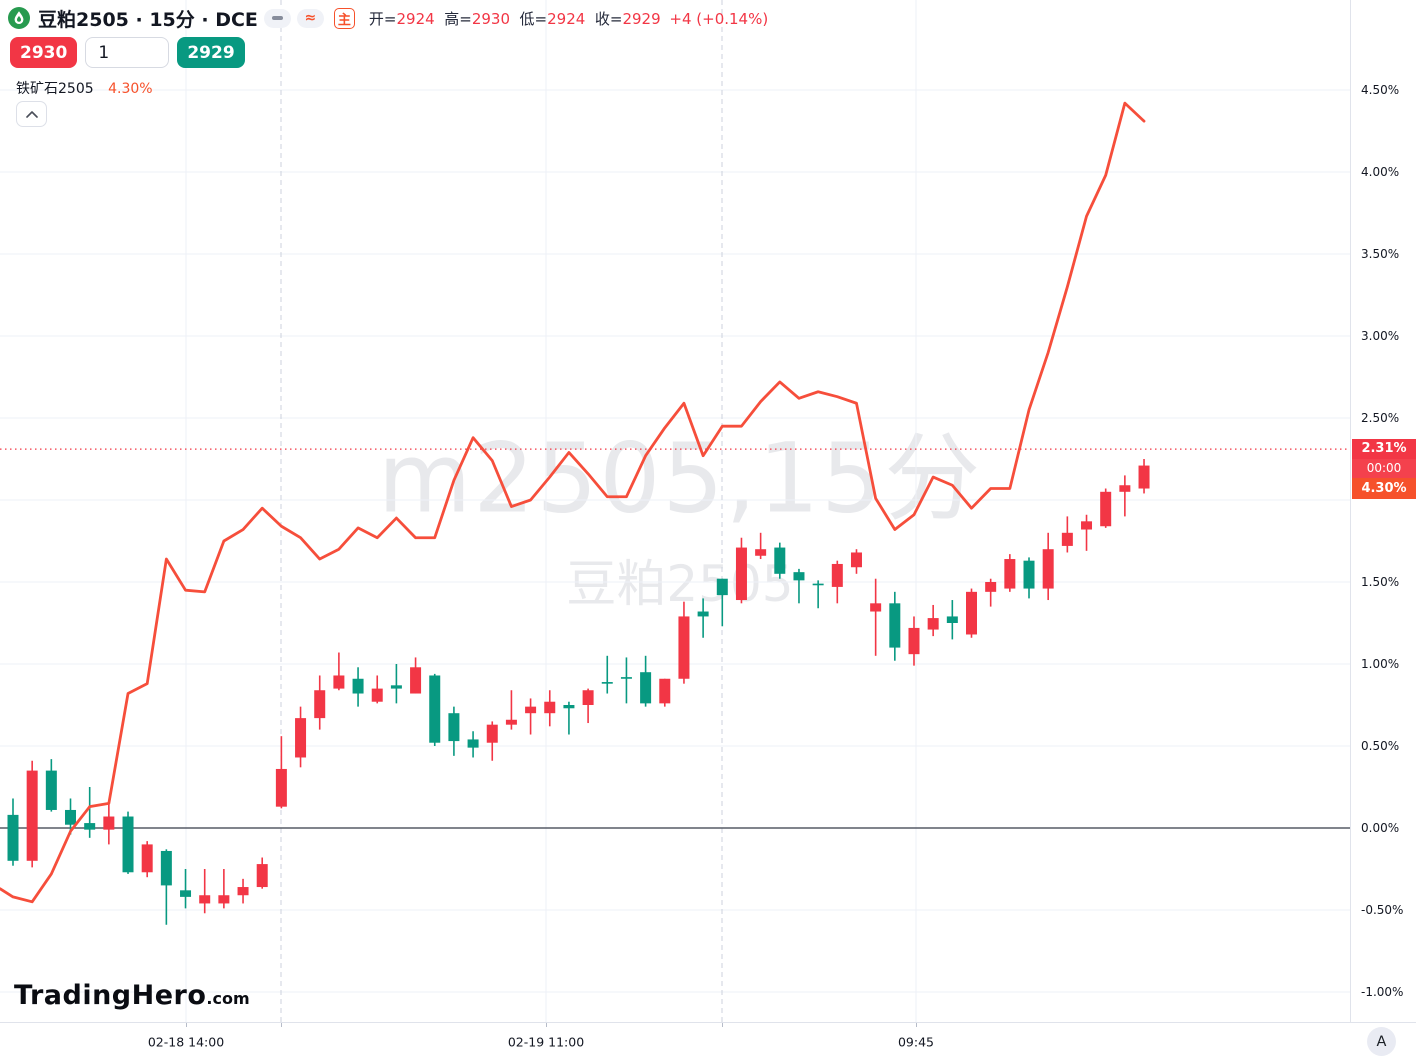 The height and width of the screenshot is (1060, 1416). I want to click on main-contract-icon: 主, so click(344, 18).